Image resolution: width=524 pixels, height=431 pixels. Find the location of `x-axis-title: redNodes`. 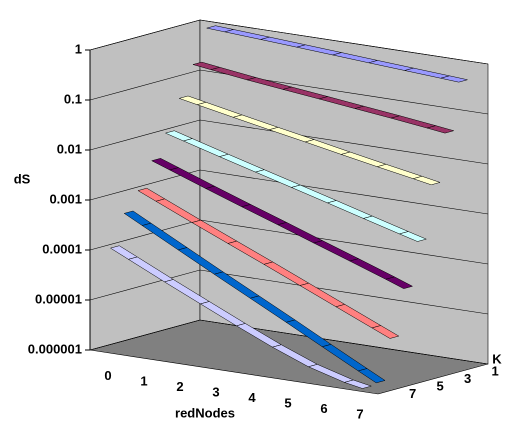

x-axis-title: redNodes is located at coordinates (205, 412).